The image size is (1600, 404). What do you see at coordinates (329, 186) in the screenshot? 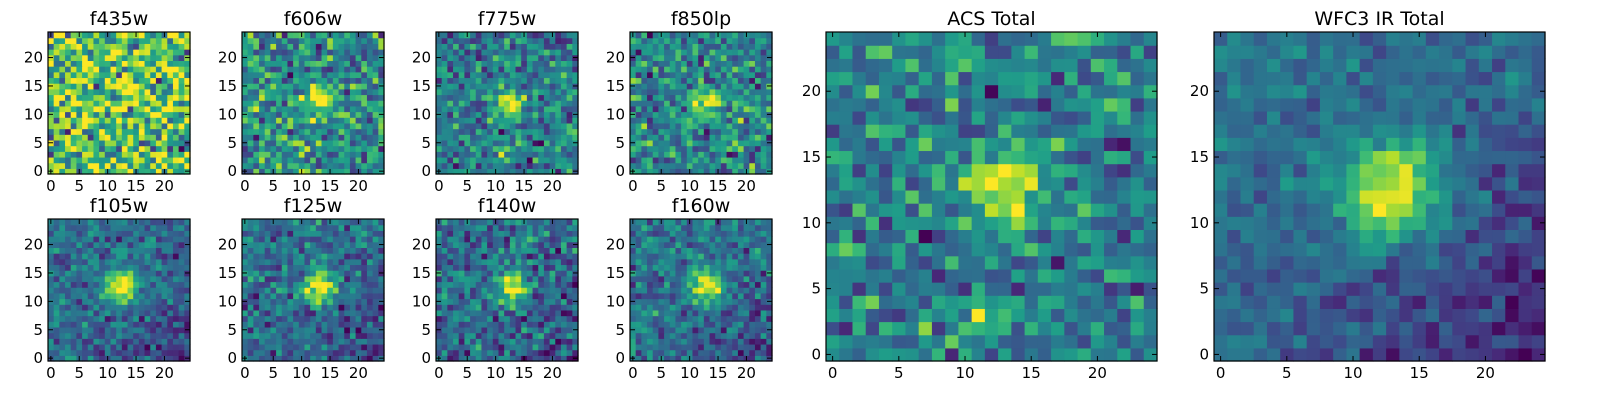
I see `x-tick-label: 15` at bounding box center [329, 186].